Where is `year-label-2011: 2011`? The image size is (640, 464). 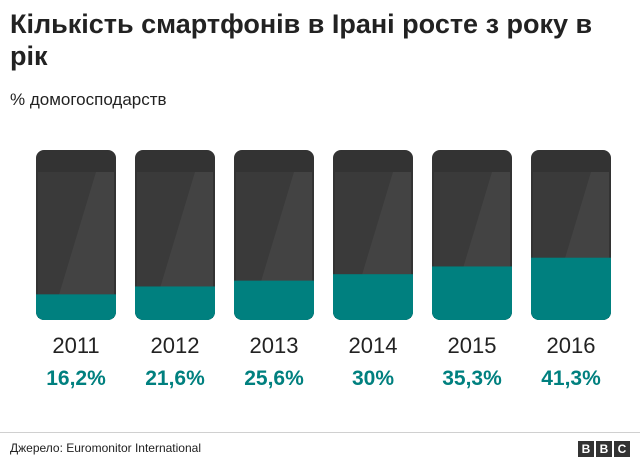 year-label-2011: 2011 is located at coordinates (75, 345).